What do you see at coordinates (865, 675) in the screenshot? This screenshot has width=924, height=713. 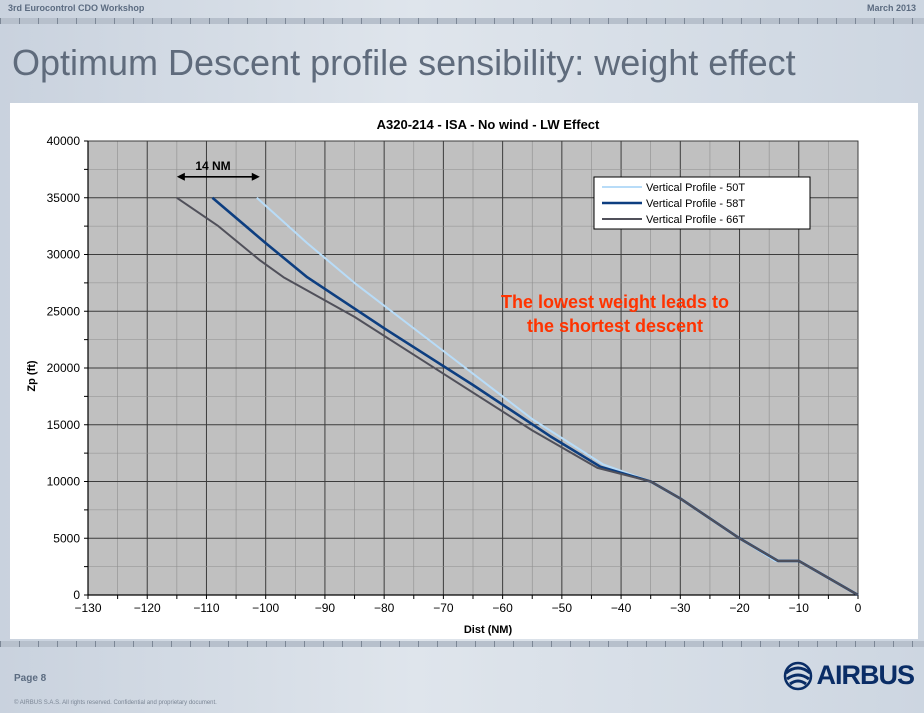 I see `airbus-logo-text: AIRBUS` at bounding box center [865, 675].